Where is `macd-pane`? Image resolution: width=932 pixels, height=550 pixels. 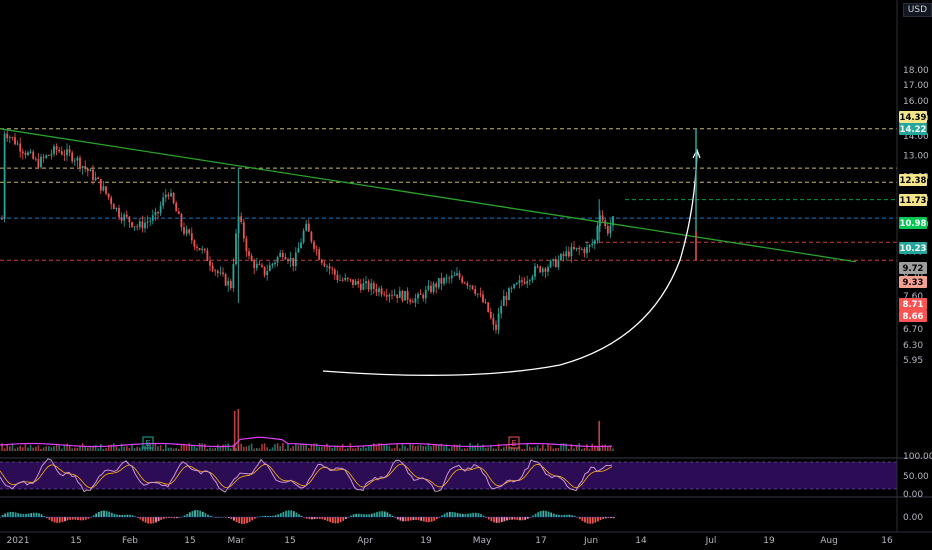
macd-pane is located at coordinates (307, 517).